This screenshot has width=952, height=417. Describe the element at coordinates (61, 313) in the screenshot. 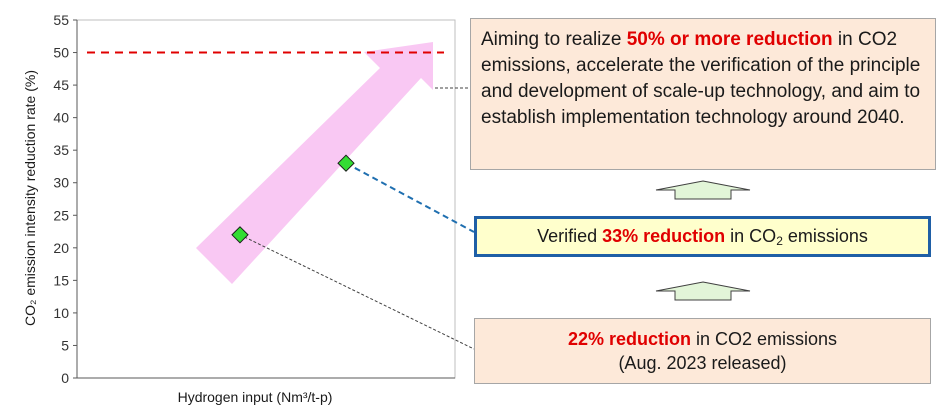

I see `y-tick-label: 10` at that location.